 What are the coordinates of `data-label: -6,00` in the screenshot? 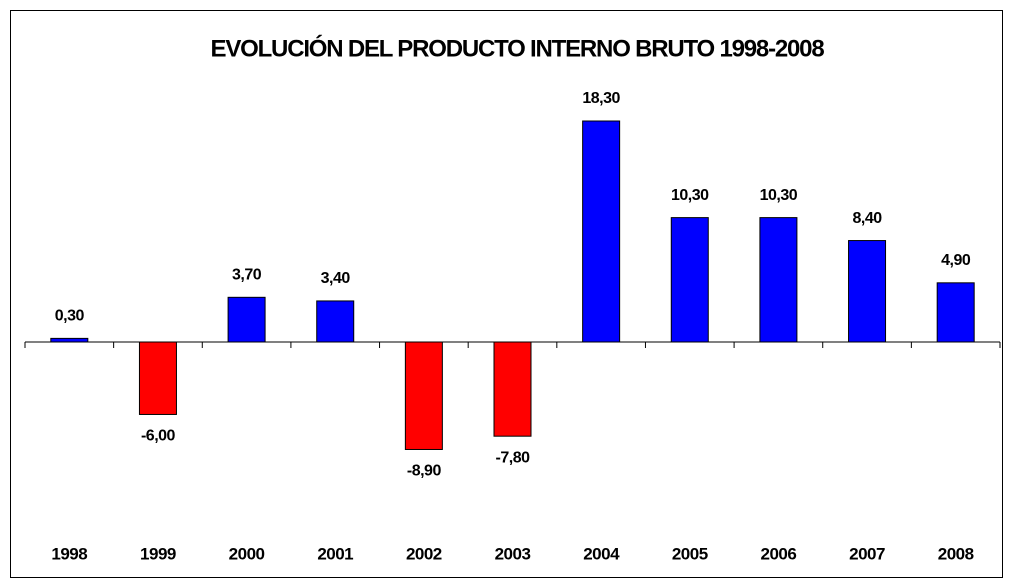 It's located at (158, 436).